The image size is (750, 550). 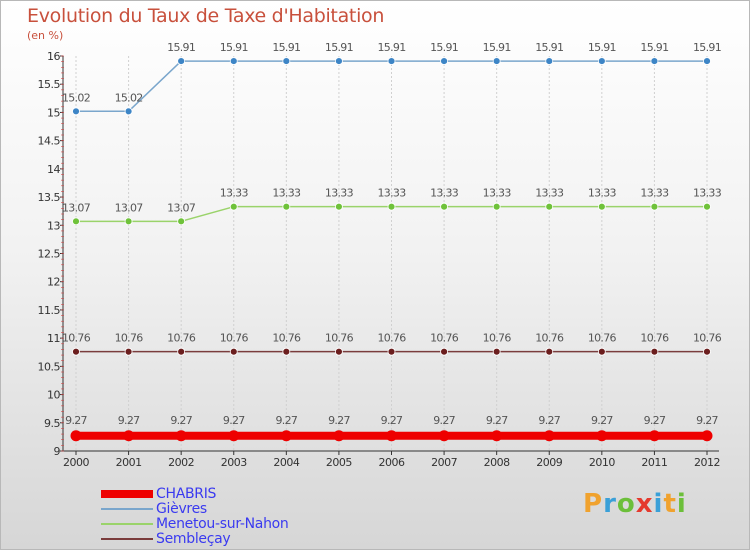 I want to click on legend-label: Sembleçay, so click(x=193, y=539).